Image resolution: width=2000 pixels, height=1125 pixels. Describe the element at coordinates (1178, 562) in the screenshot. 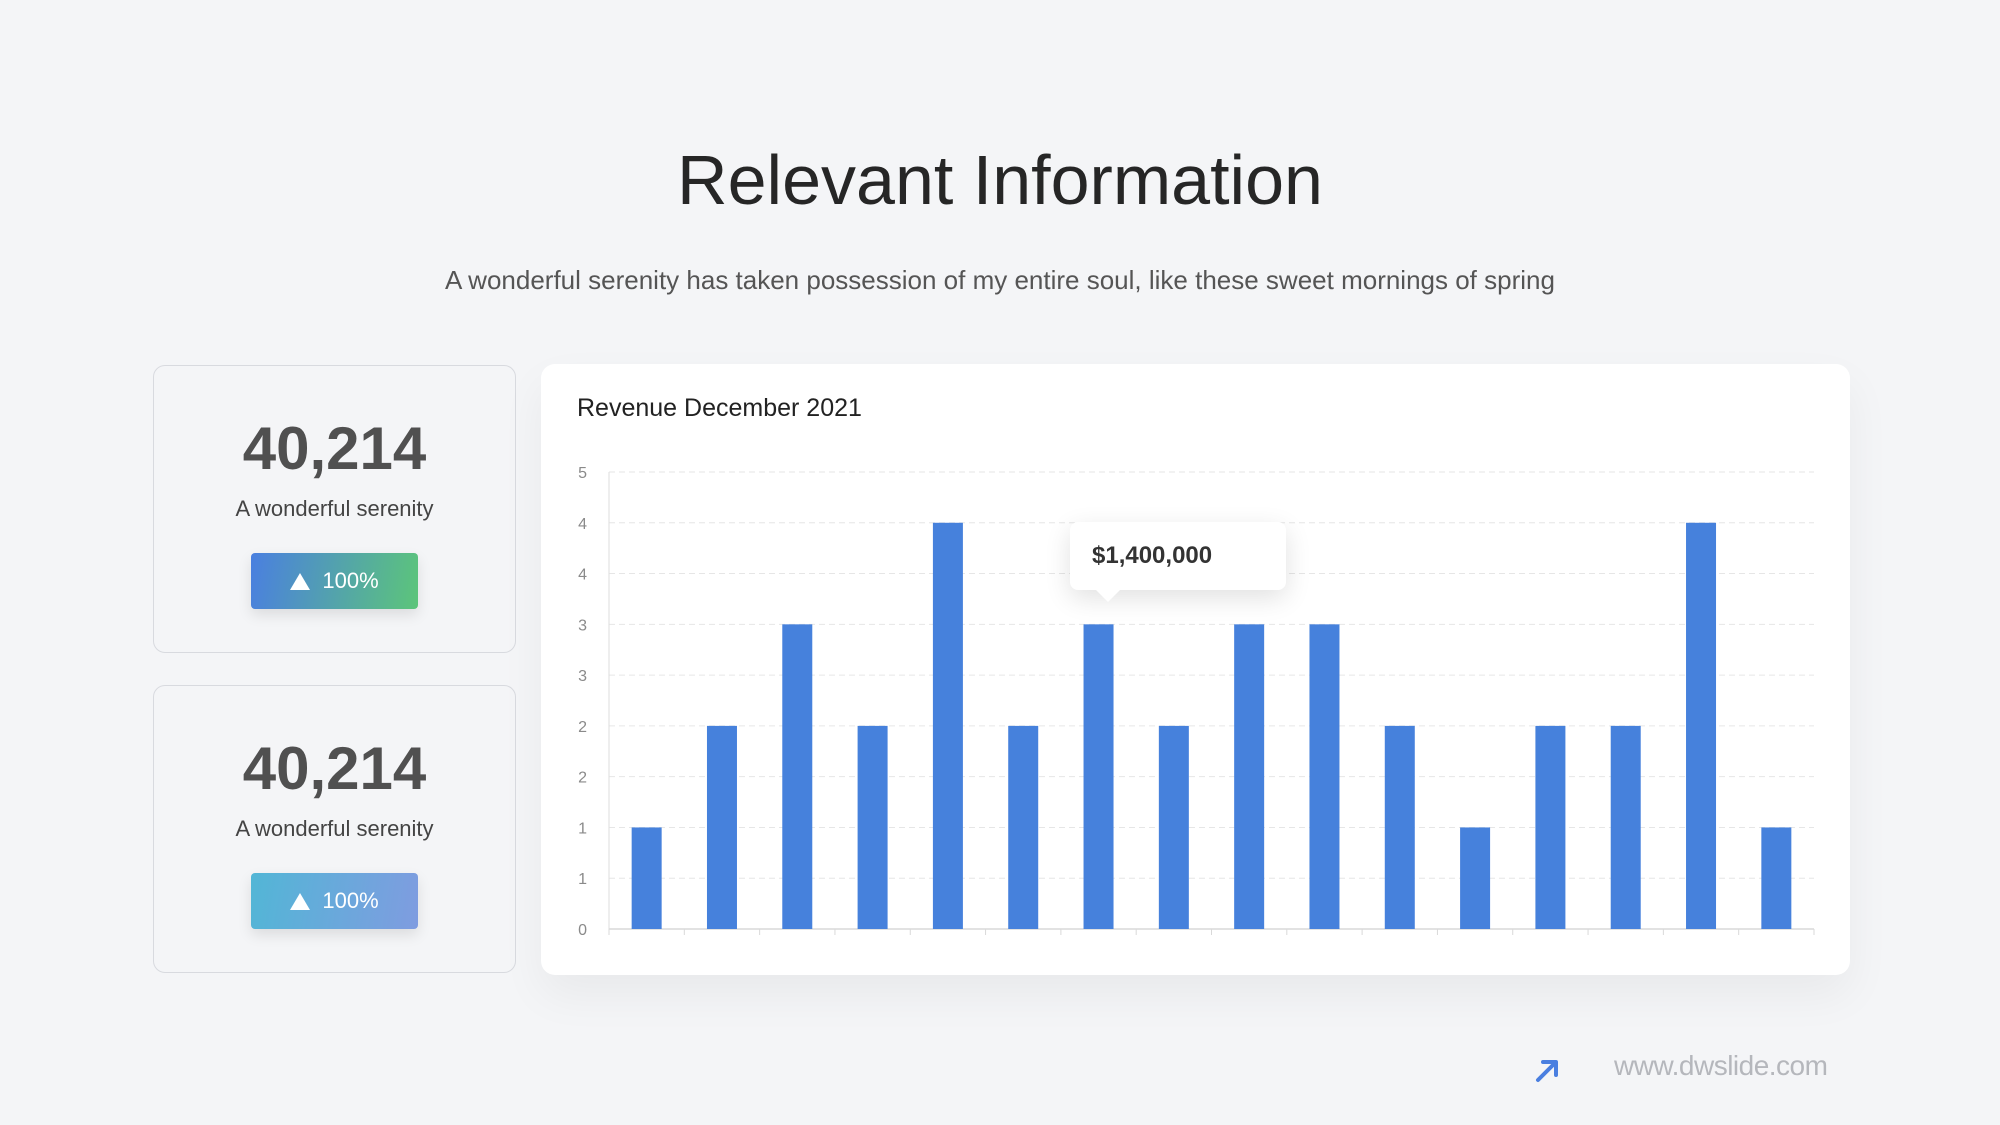

I see `value-tooltip: $1,400,000` at that location.